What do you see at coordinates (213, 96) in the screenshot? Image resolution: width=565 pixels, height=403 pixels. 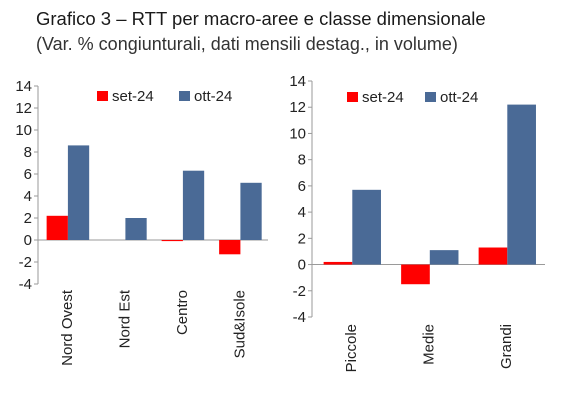 I see `chart-1-legend-label-ott-24: ott-24` at bounding box center [213, 96].